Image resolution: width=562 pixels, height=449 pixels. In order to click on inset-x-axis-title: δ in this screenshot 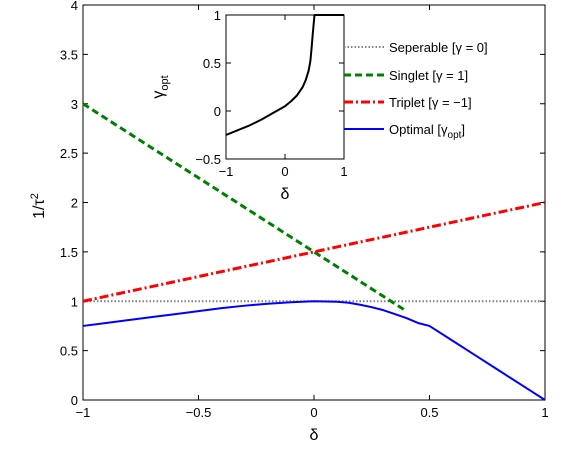, I will do `click(285, 194)`.